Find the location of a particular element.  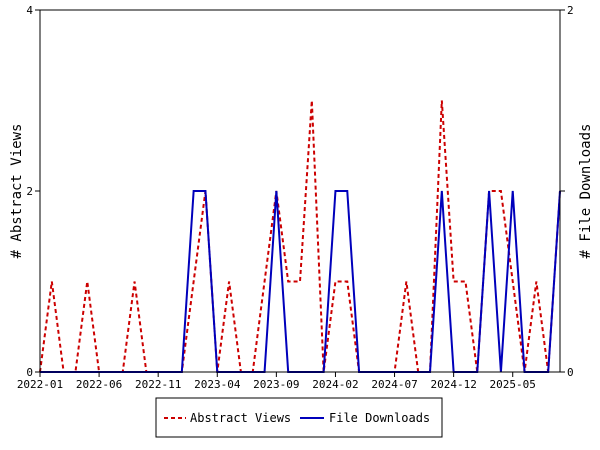

y2-tick-label: 2 is located at coordinates (570, 10).